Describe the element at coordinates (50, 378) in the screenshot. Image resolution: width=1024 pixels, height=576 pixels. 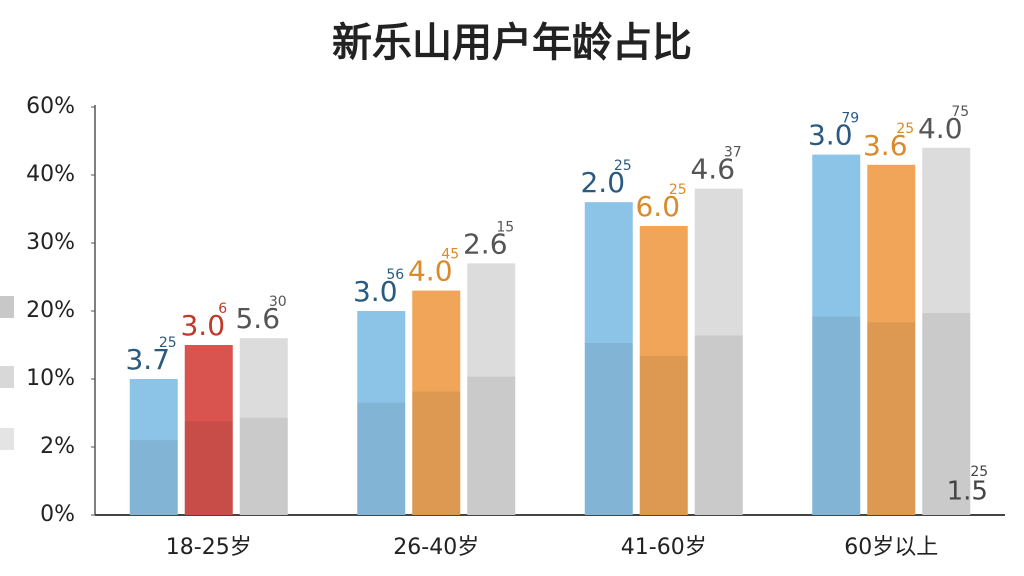
I see `y-tick-label: 10%` at that location.